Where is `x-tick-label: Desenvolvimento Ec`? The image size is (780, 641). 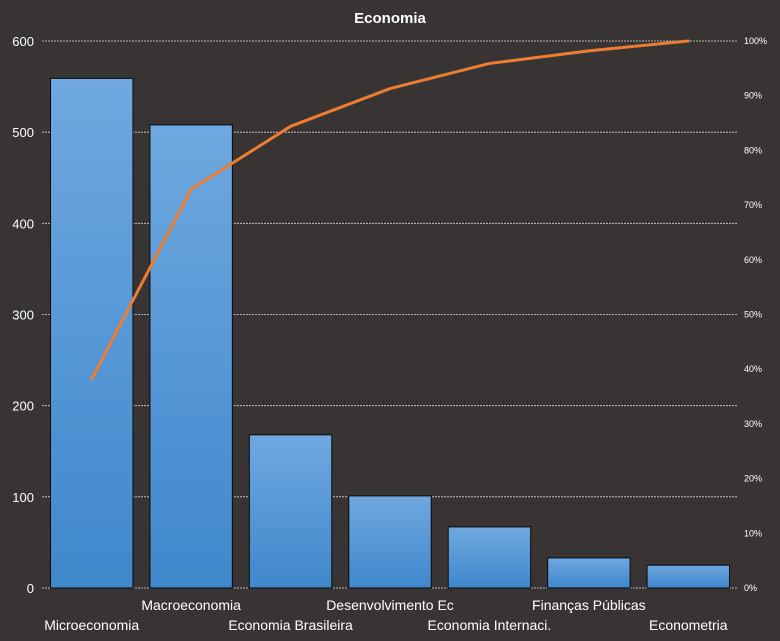
x-tick-label: Desenvolvimento Ec is located at coordinates (390, 605).